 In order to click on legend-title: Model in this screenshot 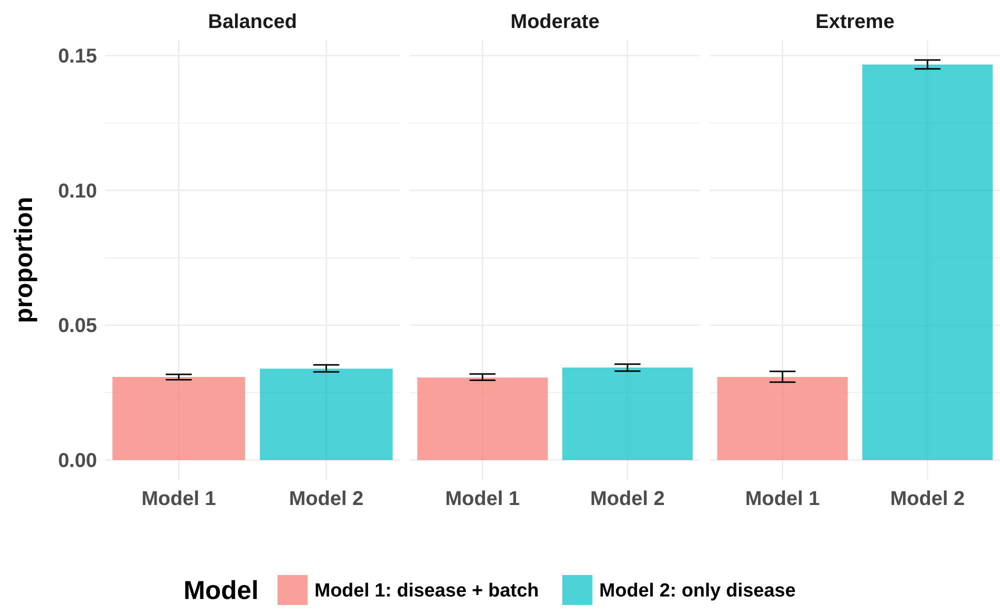, I will do `click(221, 590)`.